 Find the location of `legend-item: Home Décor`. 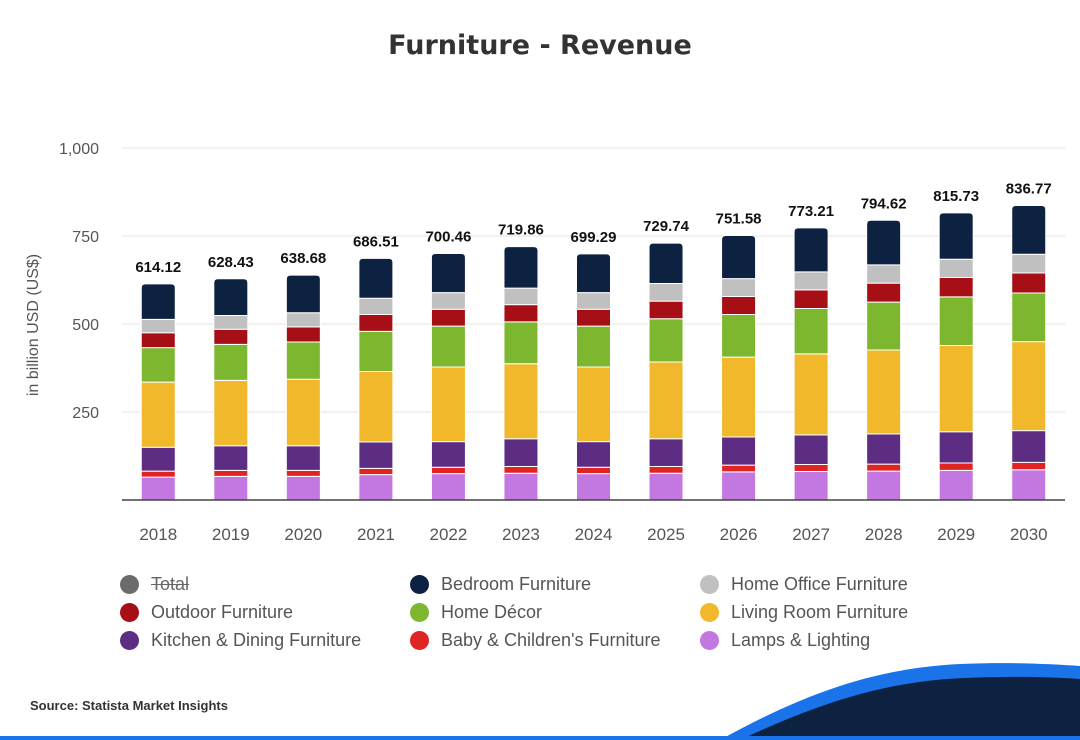

legend-item: Home Décor is located at coordinates (555, 612).